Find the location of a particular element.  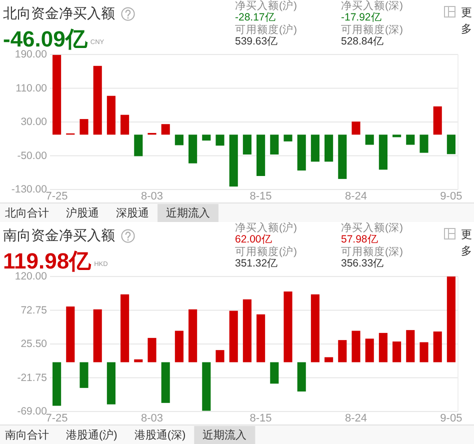

text: 港股通(沪) is located at coordinates (92, 435).